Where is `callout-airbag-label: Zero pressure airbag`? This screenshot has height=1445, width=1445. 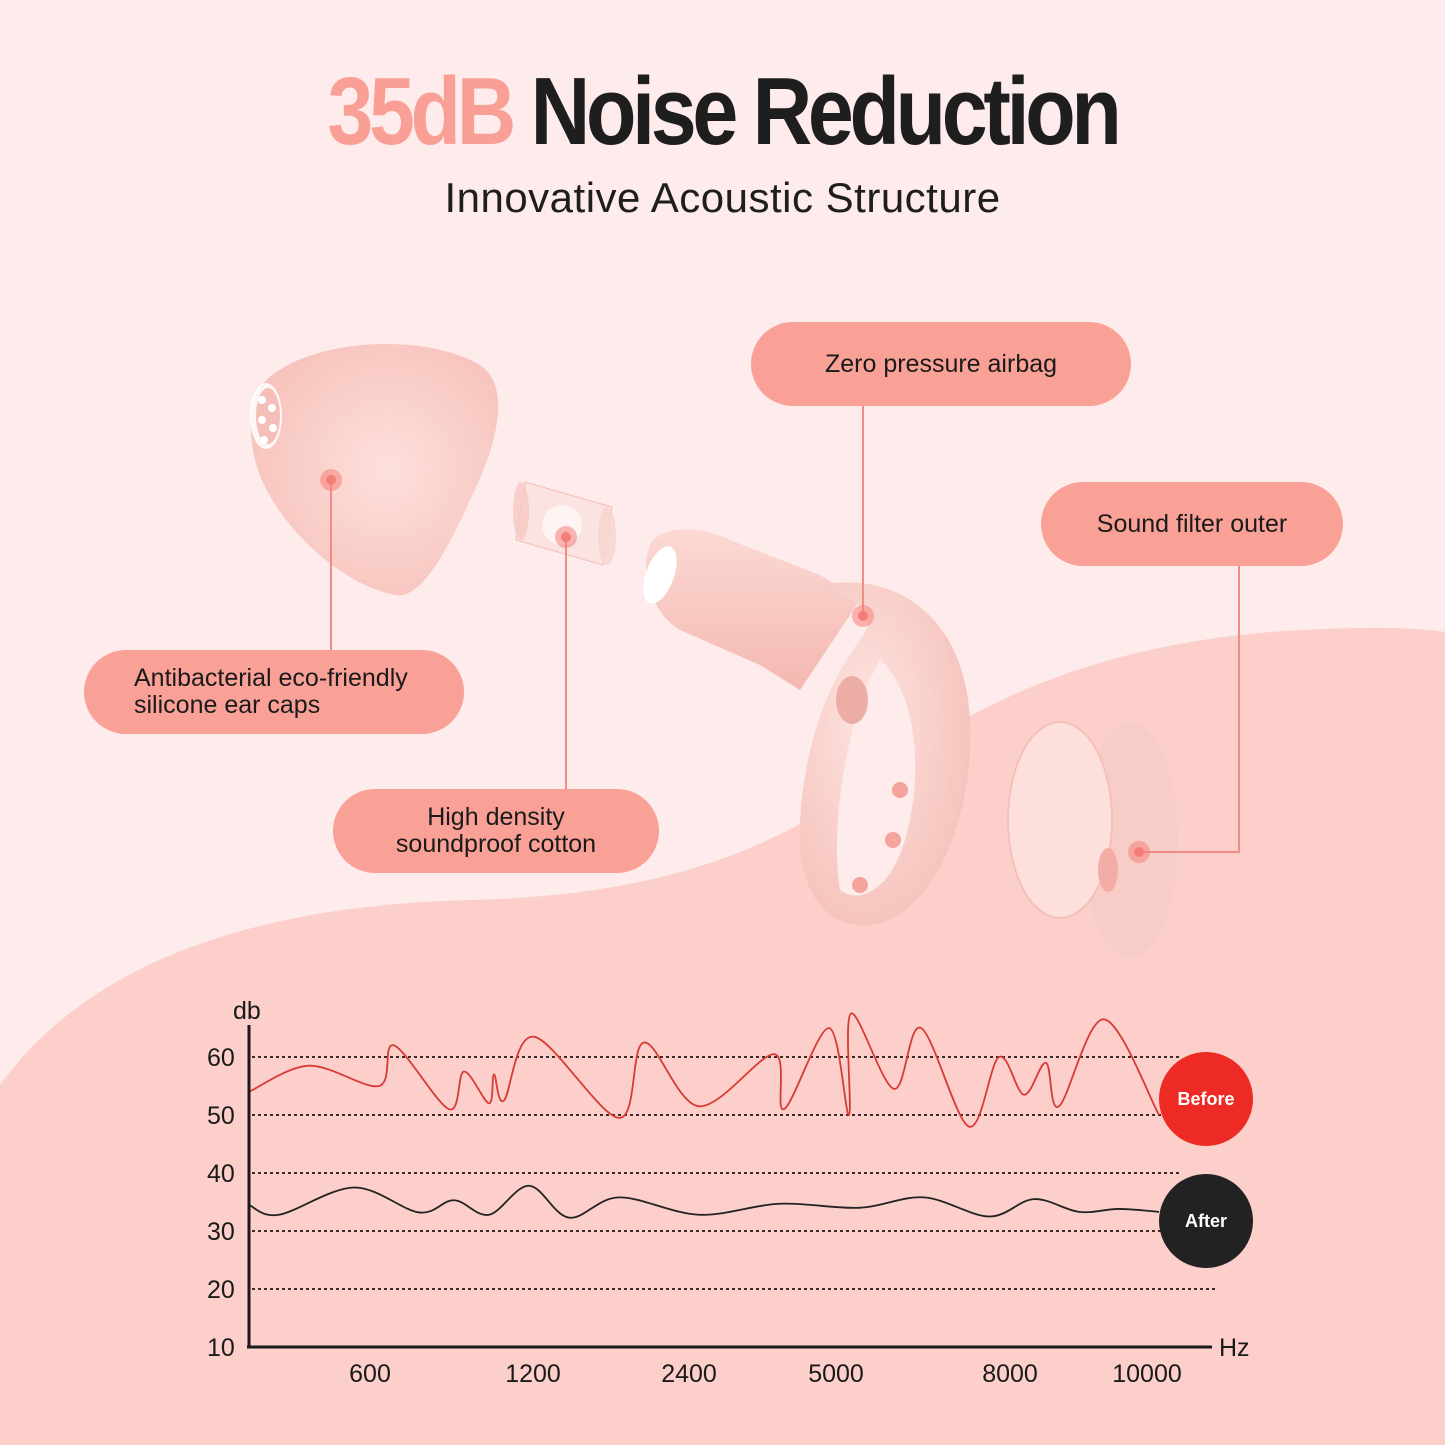
callout-airbag-label: Zero pressure airbag is located at coordinates (941, 363).